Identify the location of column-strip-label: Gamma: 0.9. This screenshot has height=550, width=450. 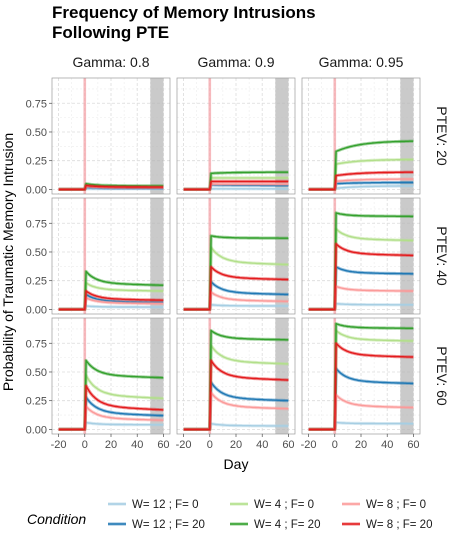
(235, 62).